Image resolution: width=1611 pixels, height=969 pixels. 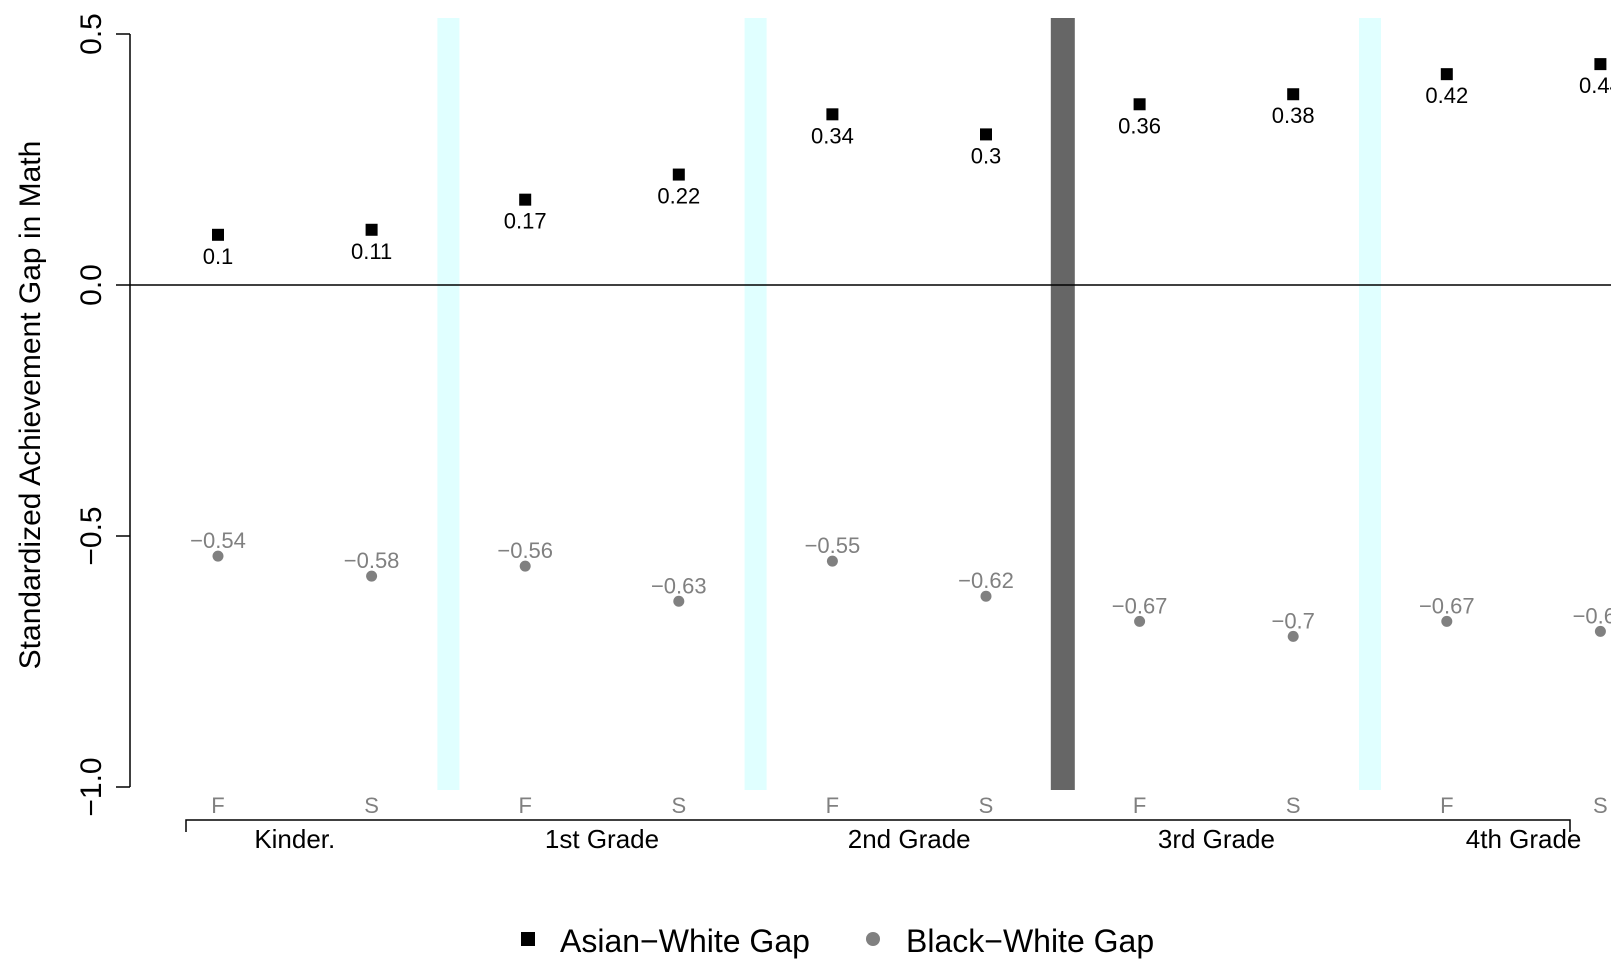 I want to click on grade-label: Kinder., so click(x=294, y=839).